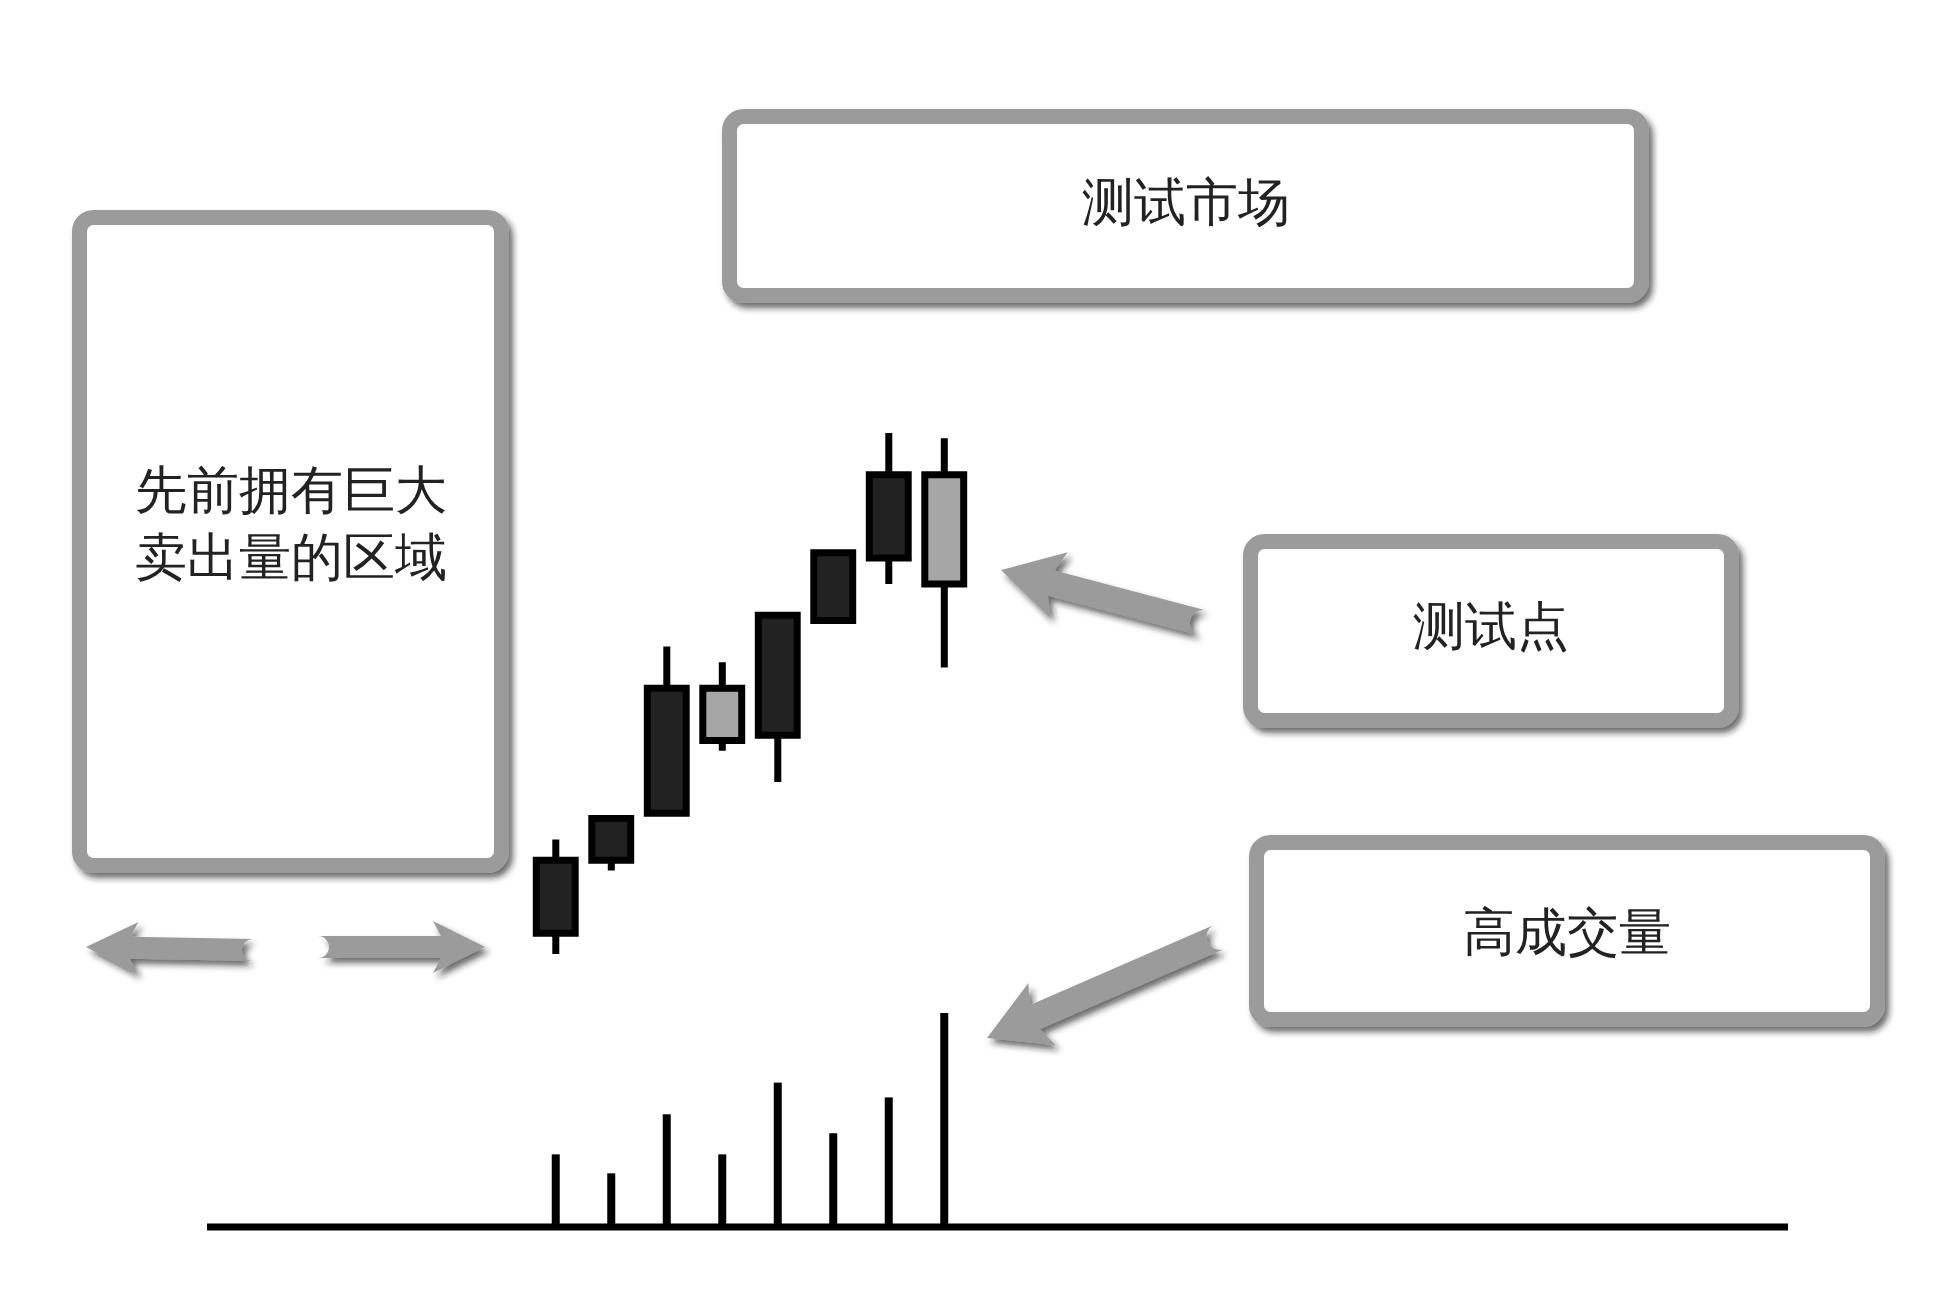 The height and width of the screenshot is (1296, 1934). What do you see at coordinates (1185, 201) in the screenshot?
I see `text: 测试市场` at bounding box center [1185, 201].